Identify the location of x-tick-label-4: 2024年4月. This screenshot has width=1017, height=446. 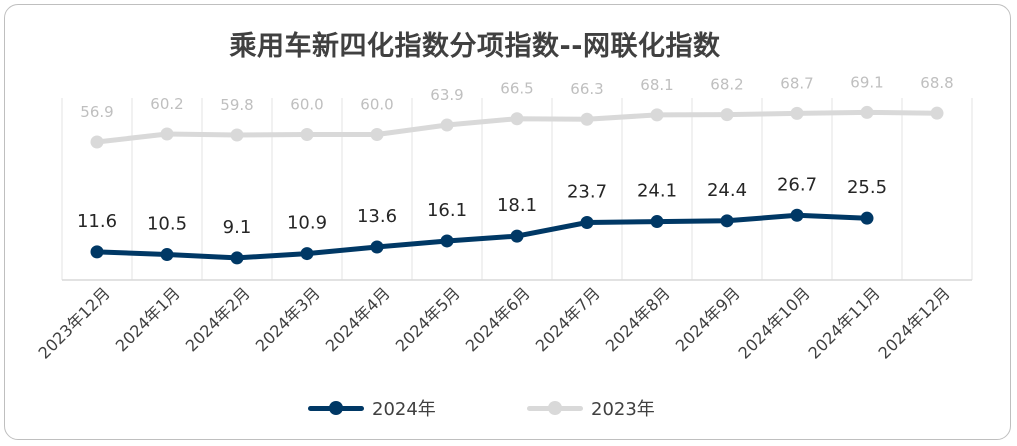
(358, 319).